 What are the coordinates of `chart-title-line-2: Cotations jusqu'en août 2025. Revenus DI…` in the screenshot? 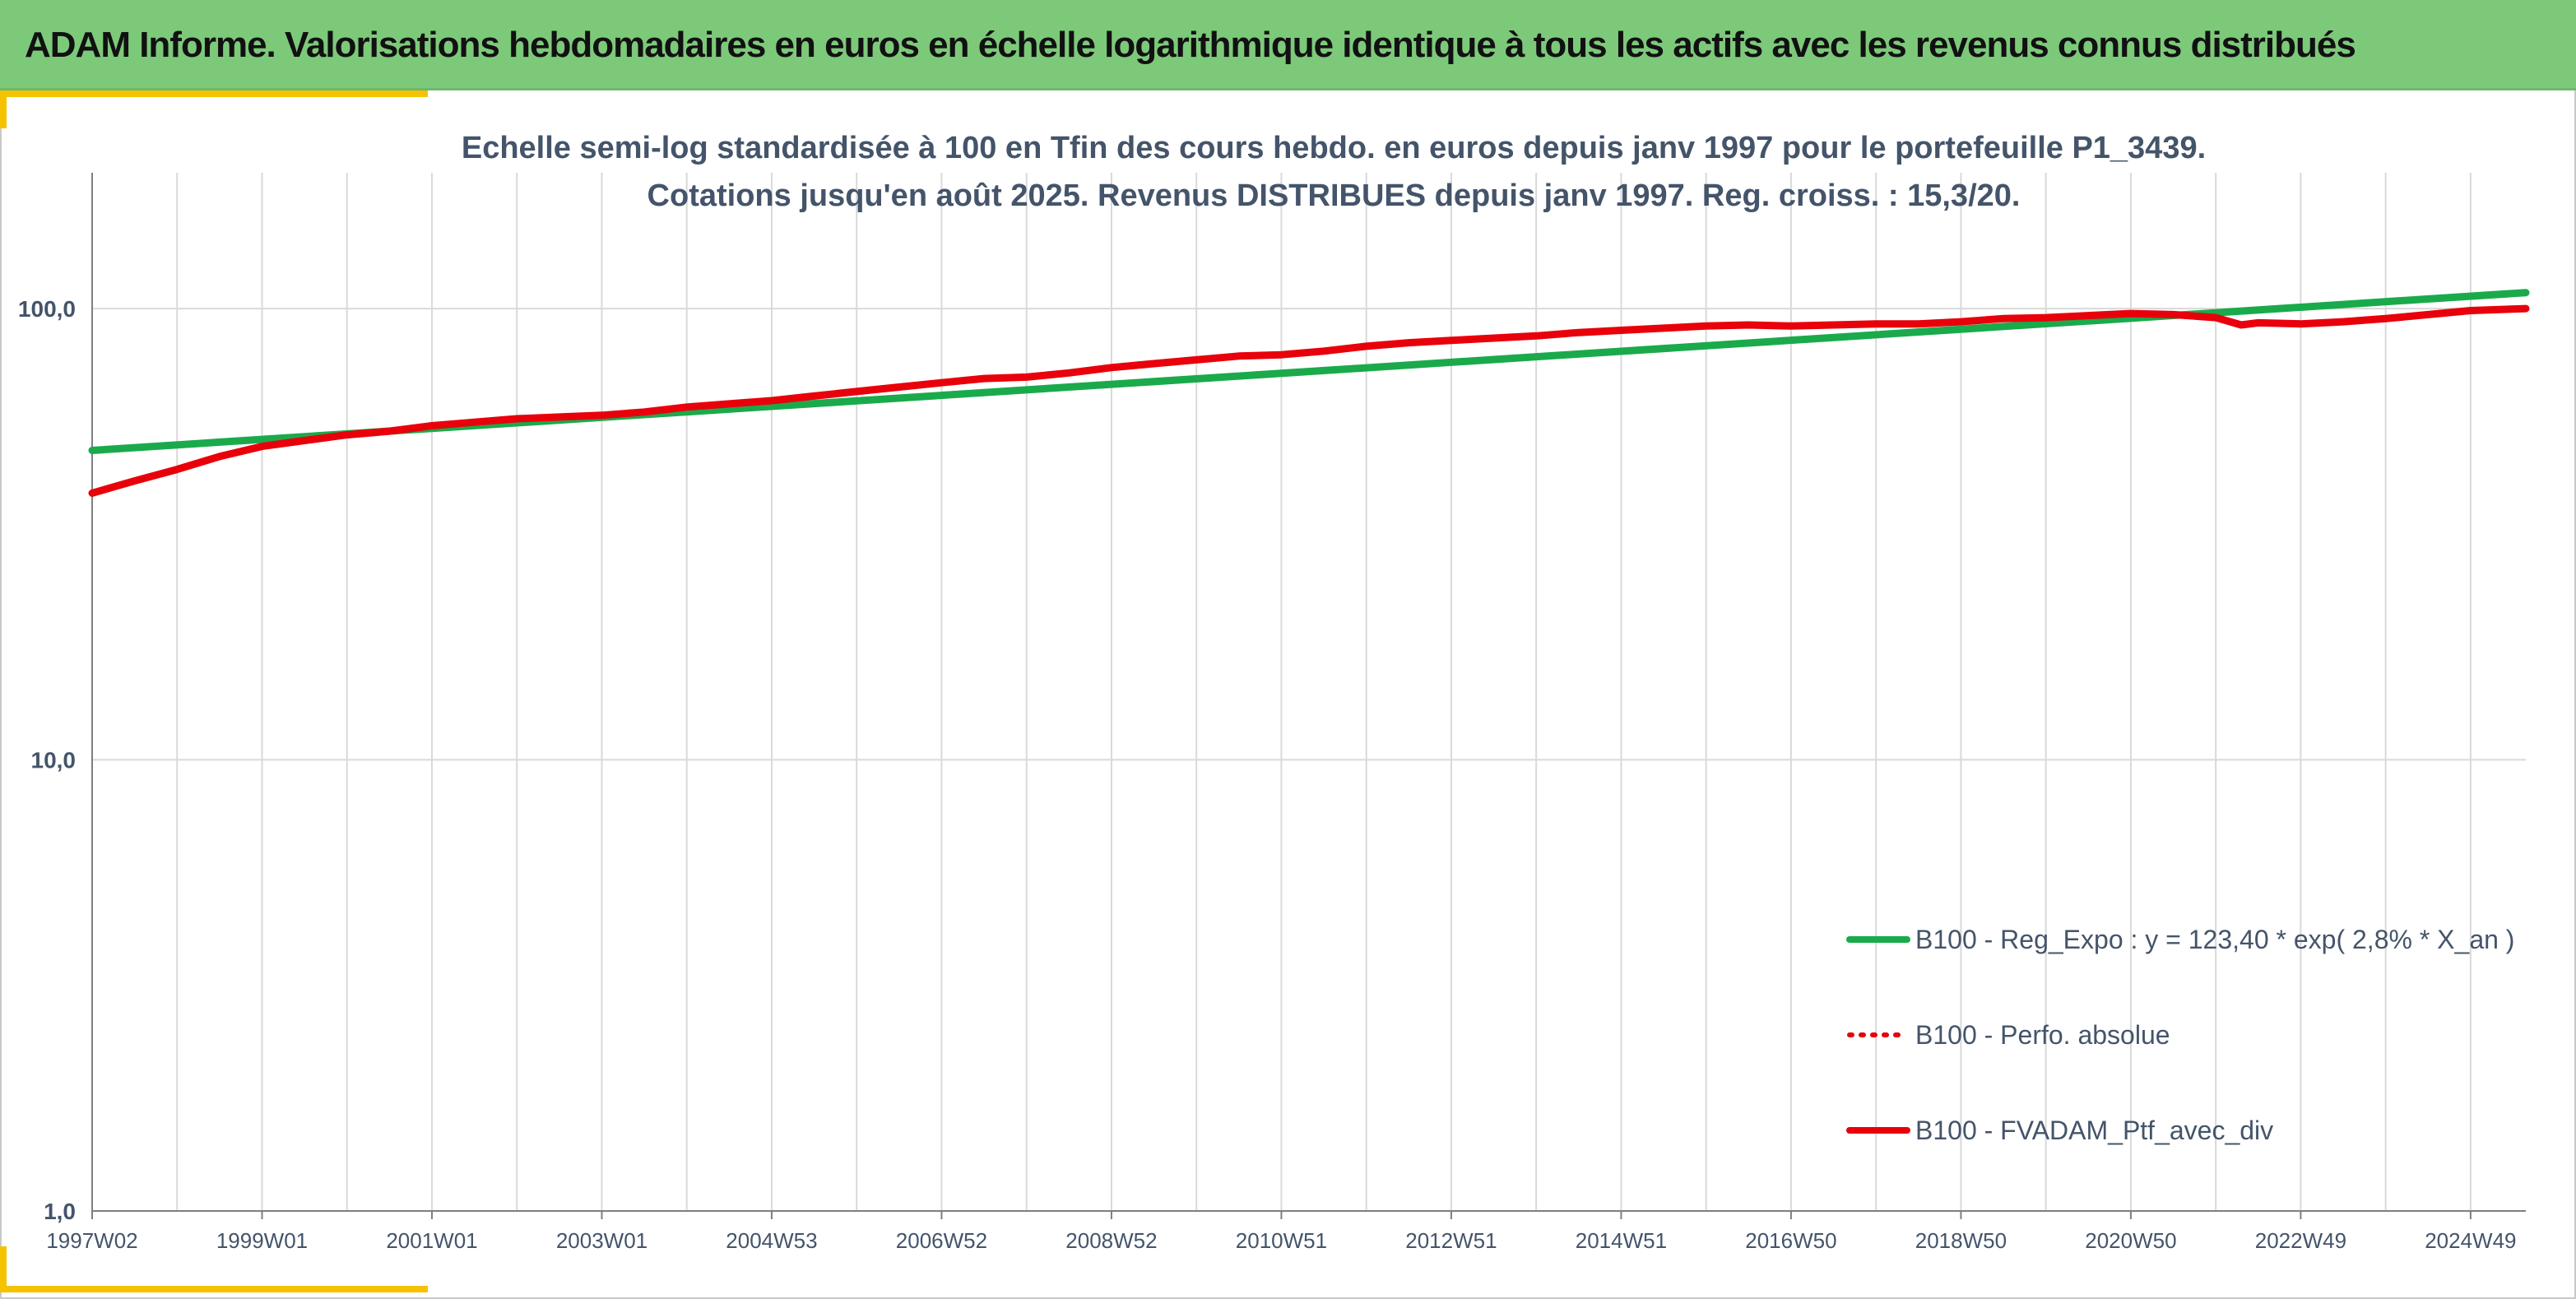 It's located at (1334, 196).